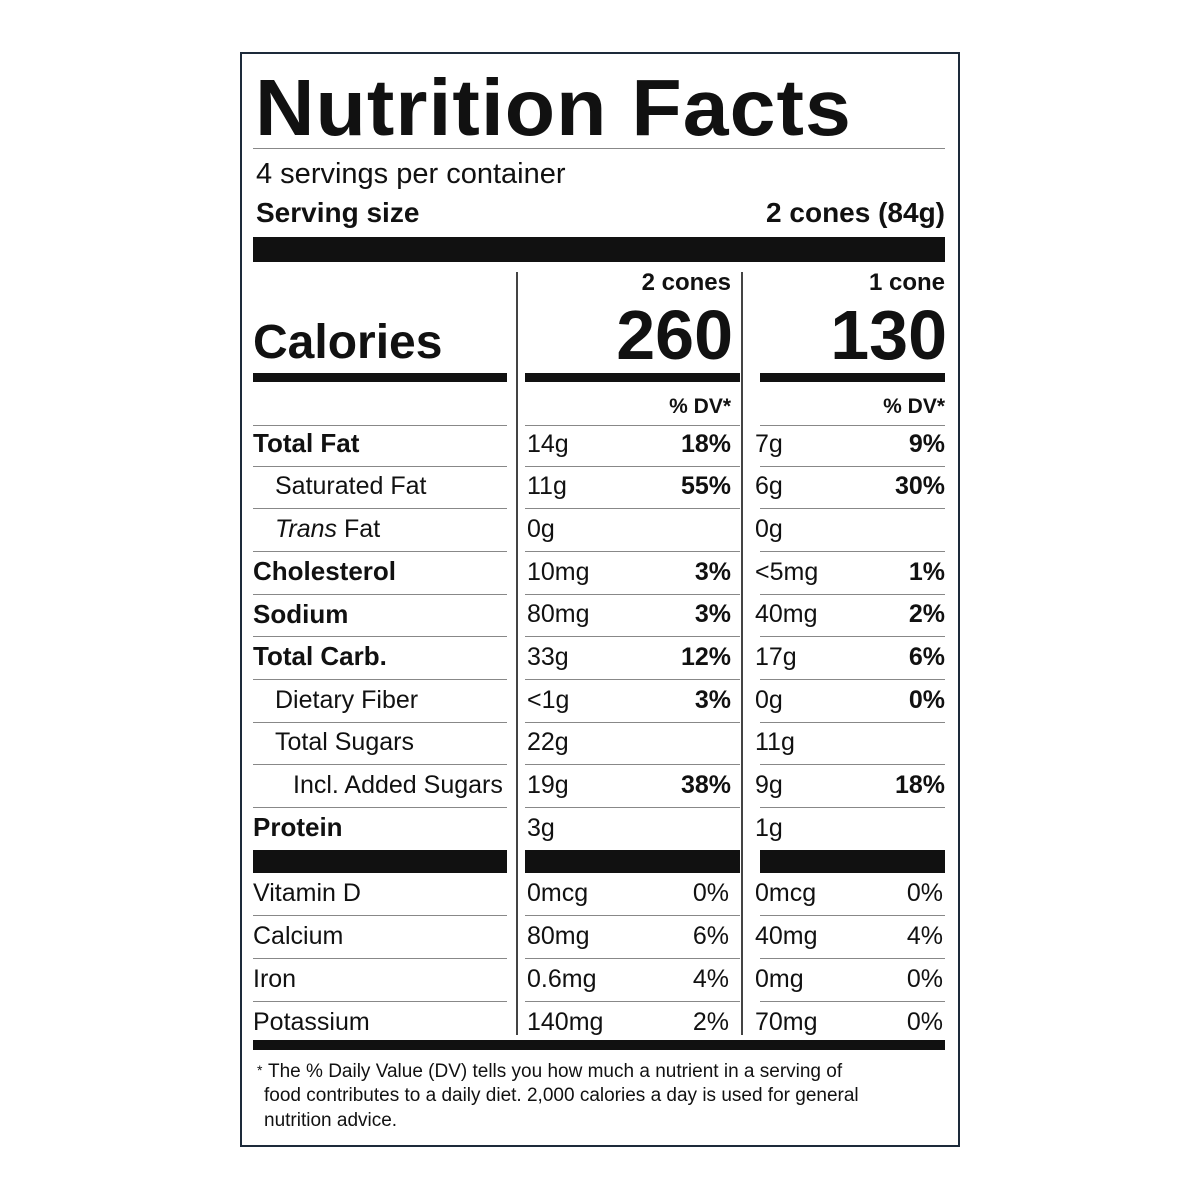 This screenshot has width=1200, height=1200. Describe the element at coordinates (686, 283) in the screenshot. I see `serving-header: 2 cones` at that location.